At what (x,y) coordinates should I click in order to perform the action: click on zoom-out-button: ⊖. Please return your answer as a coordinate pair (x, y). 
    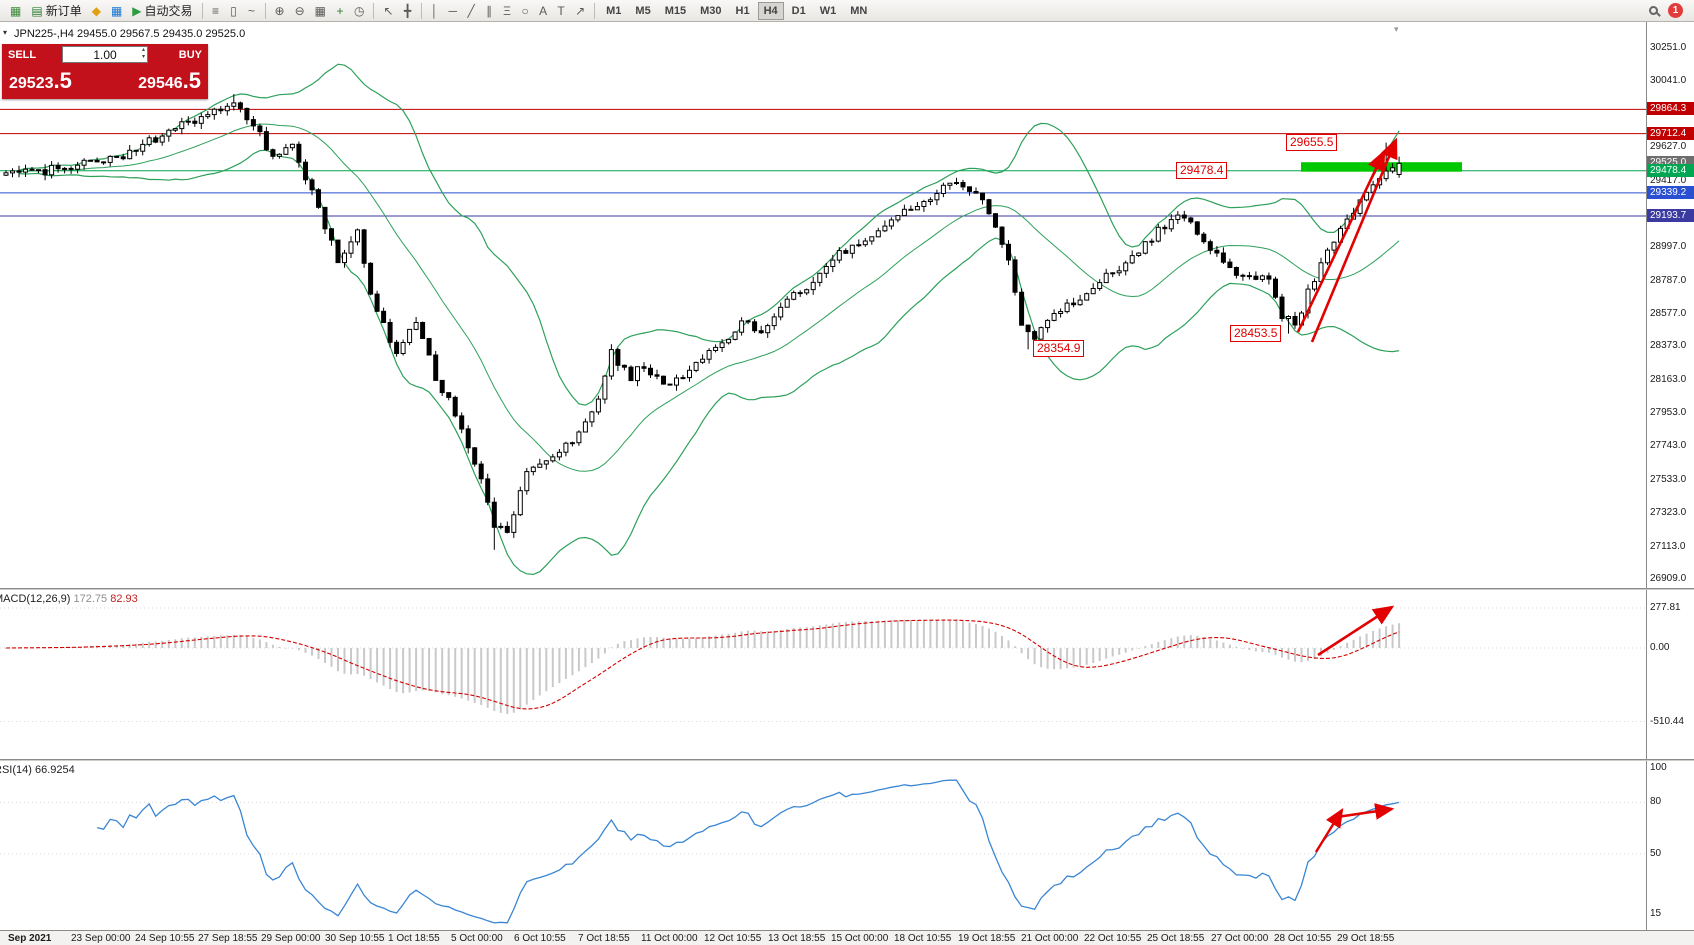
    Looking at the image, I should click on (300, 11).